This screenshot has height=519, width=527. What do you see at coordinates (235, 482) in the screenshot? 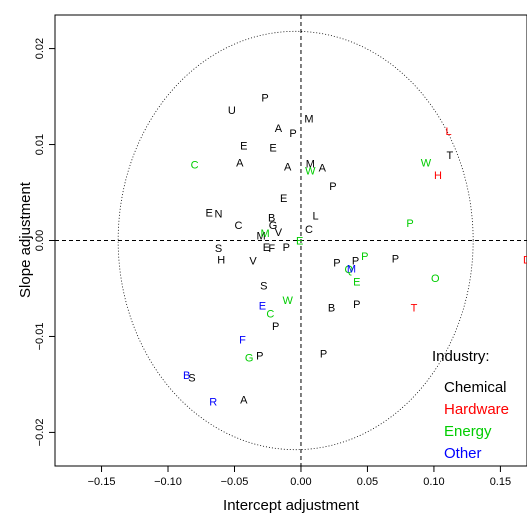
I see `x-tick-label: −0.05` at bounding box center [235, 482].